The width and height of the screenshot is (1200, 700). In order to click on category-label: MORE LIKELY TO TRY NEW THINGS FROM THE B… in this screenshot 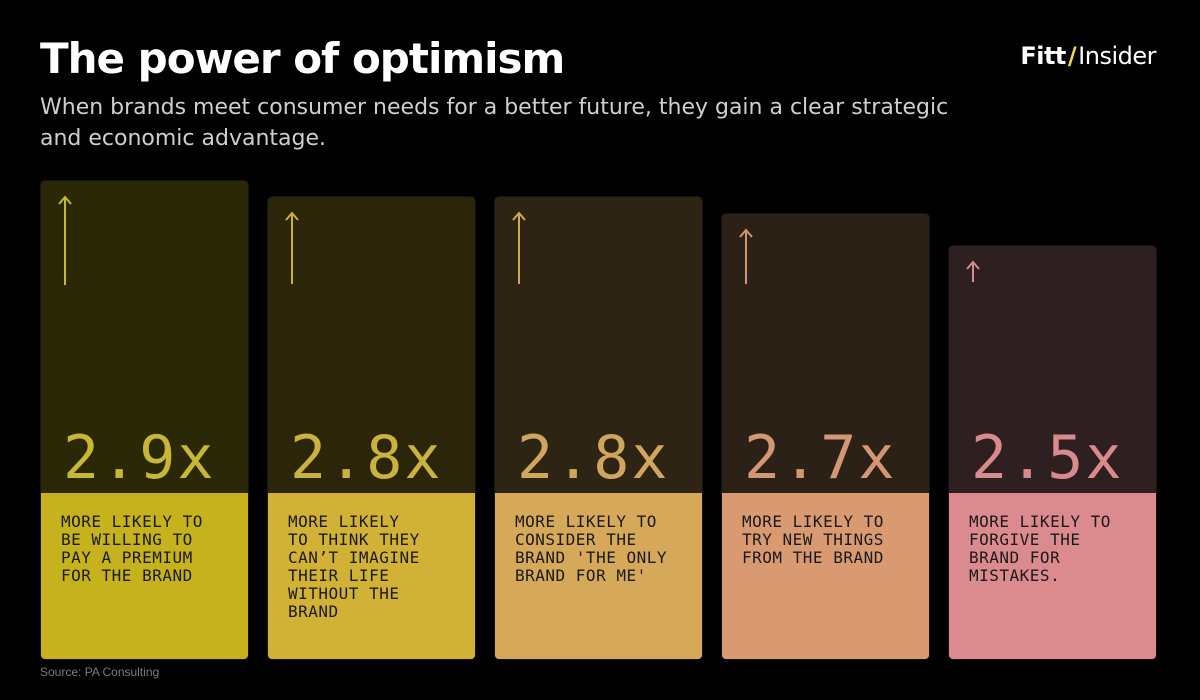, I will do `click(813, 539)`.